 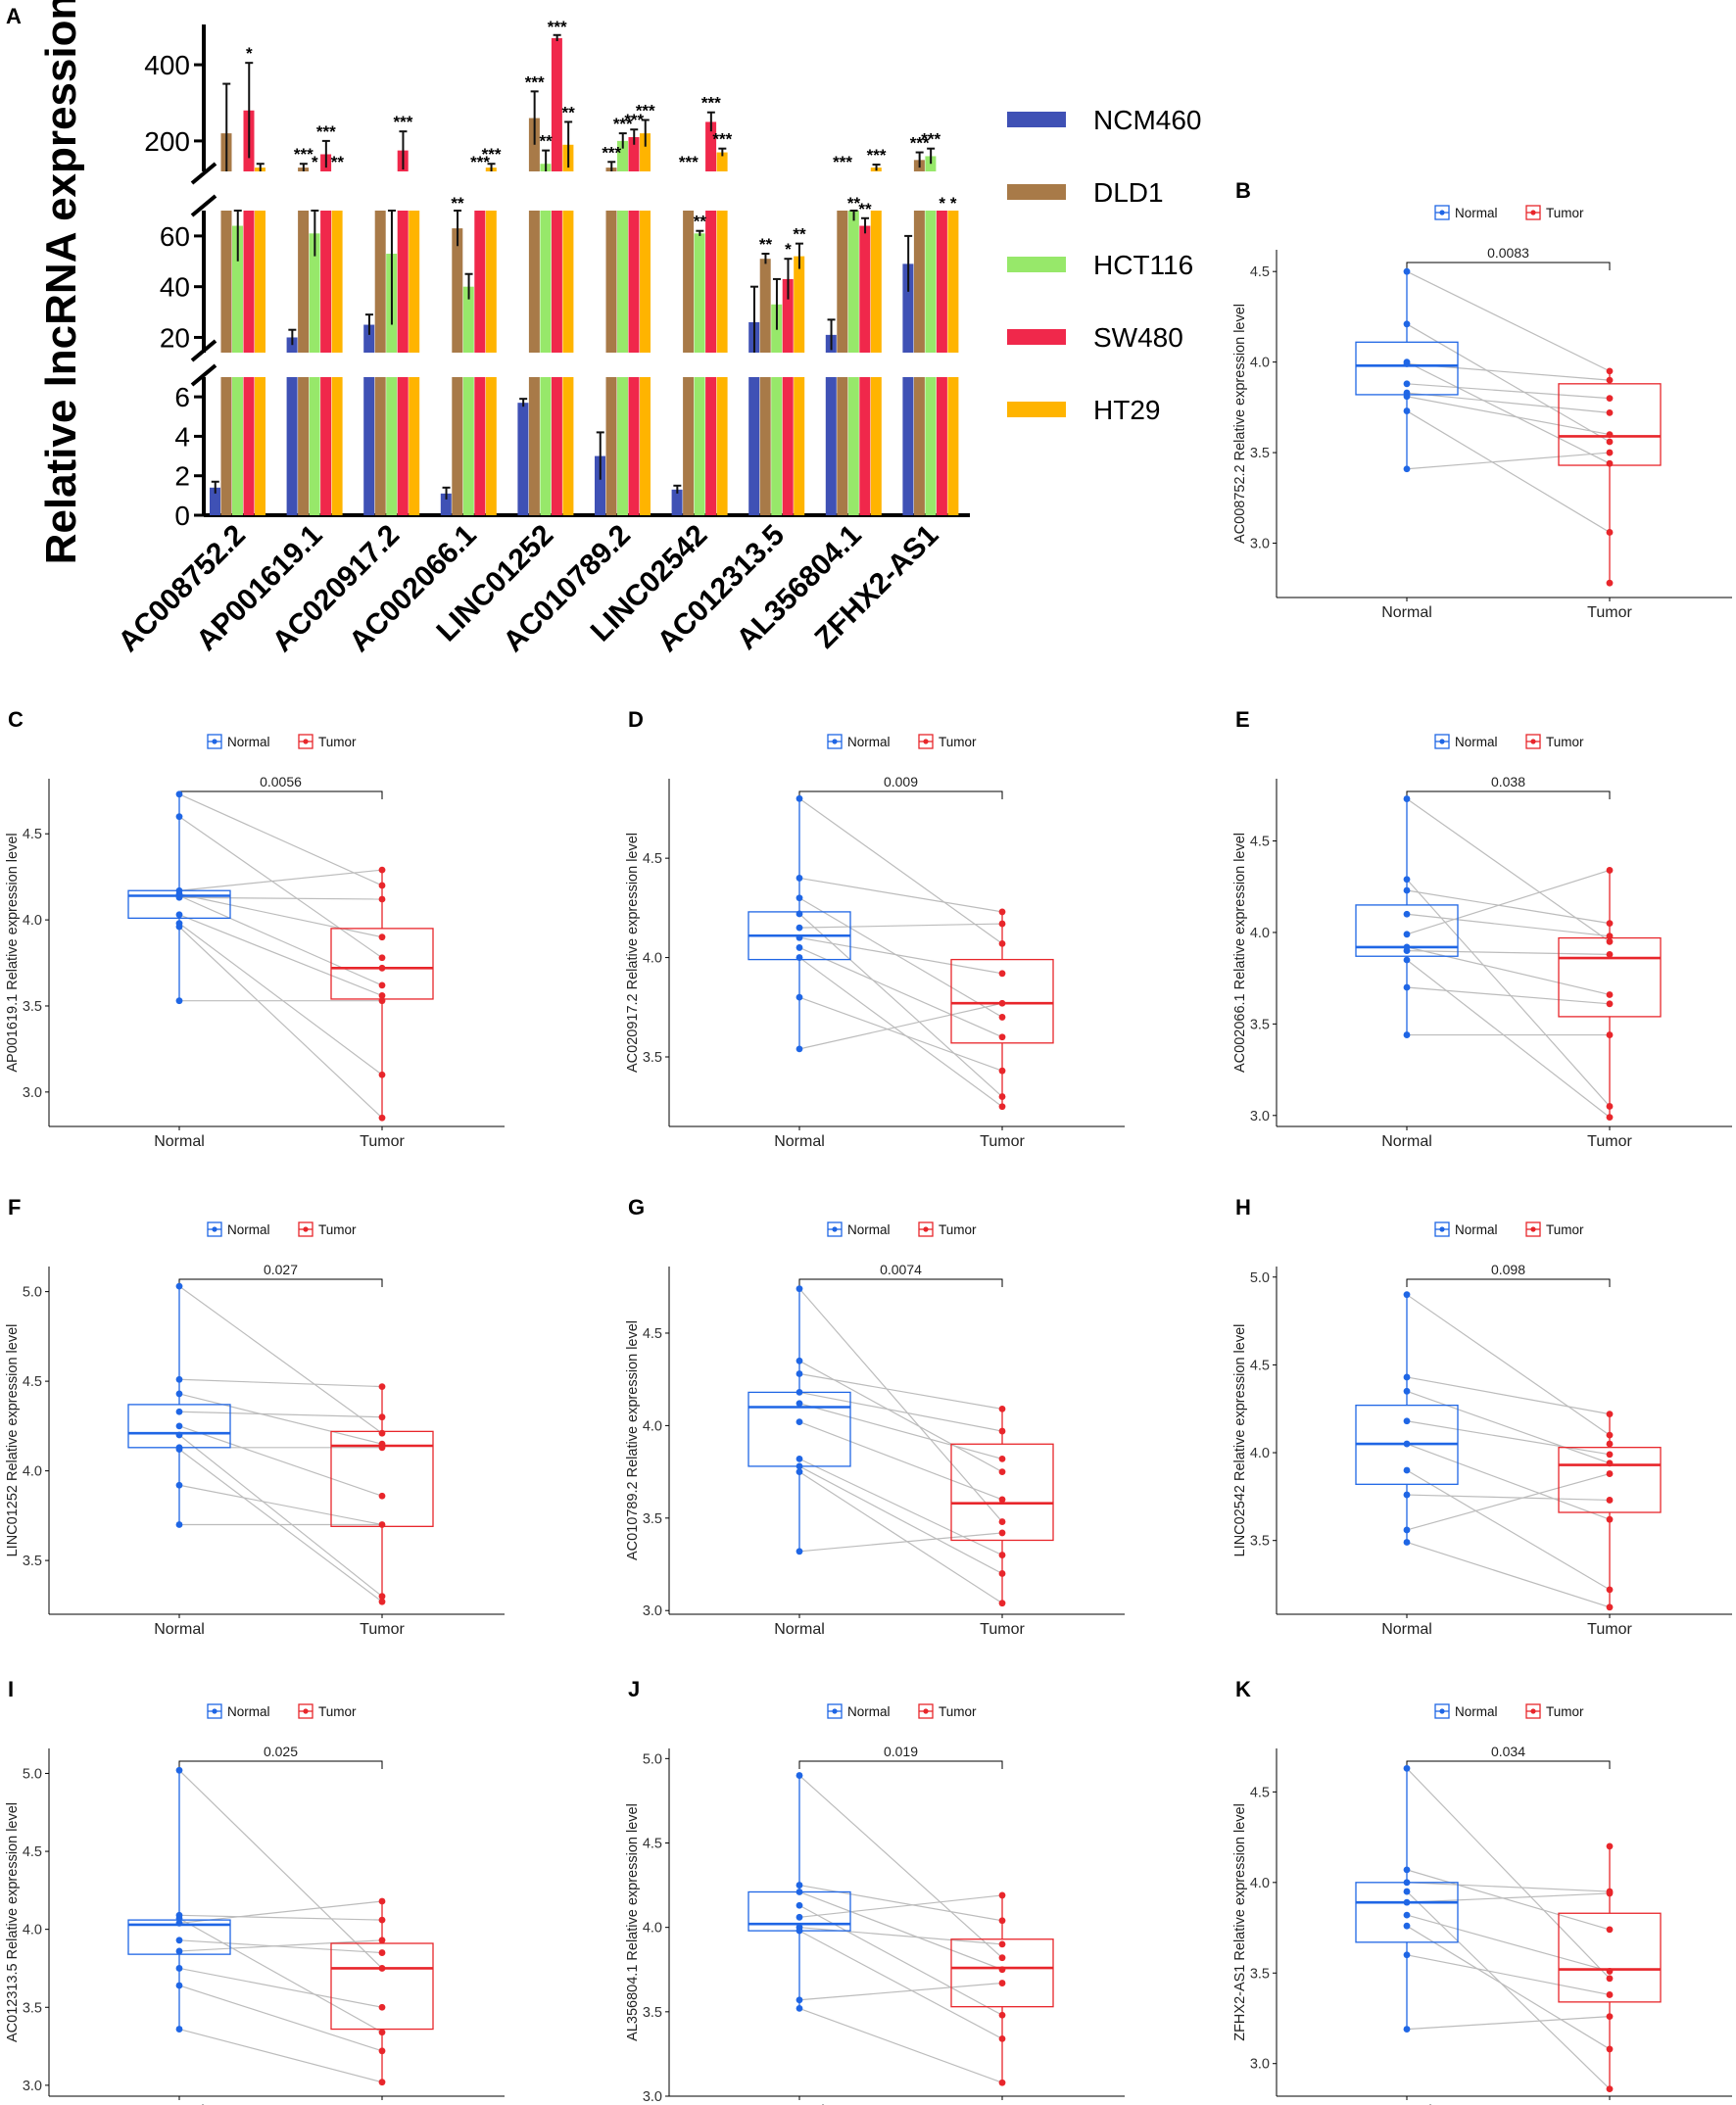 I want to click on y-tick-label: 5.0, so click(x=1260, y=1278).